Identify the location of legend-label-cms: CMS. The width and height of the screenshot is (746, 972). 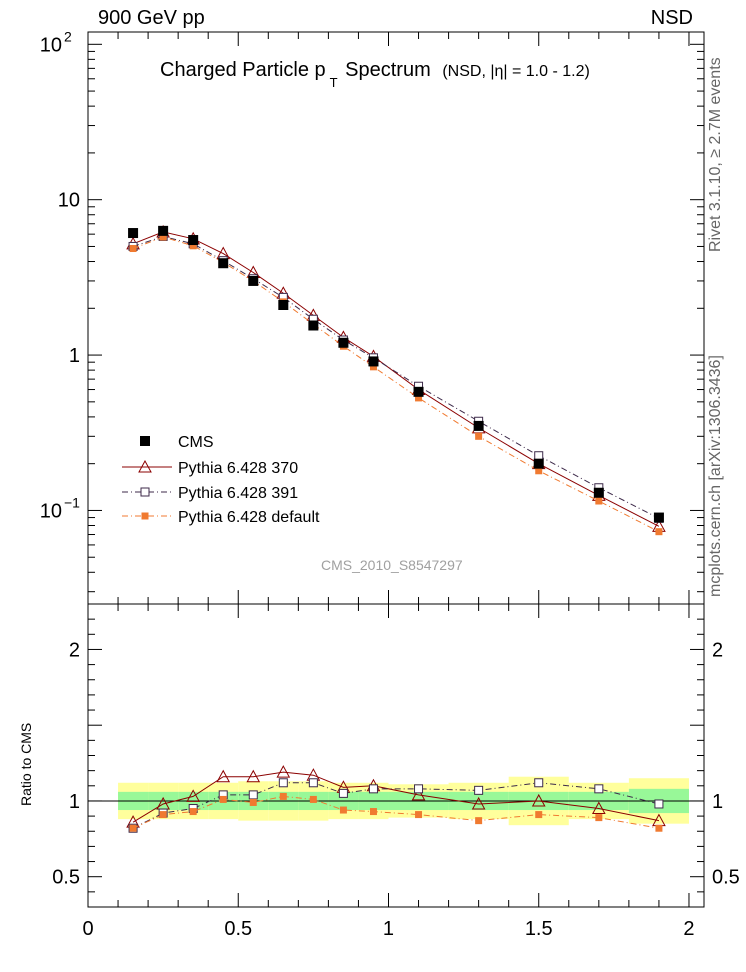
(196, 442).